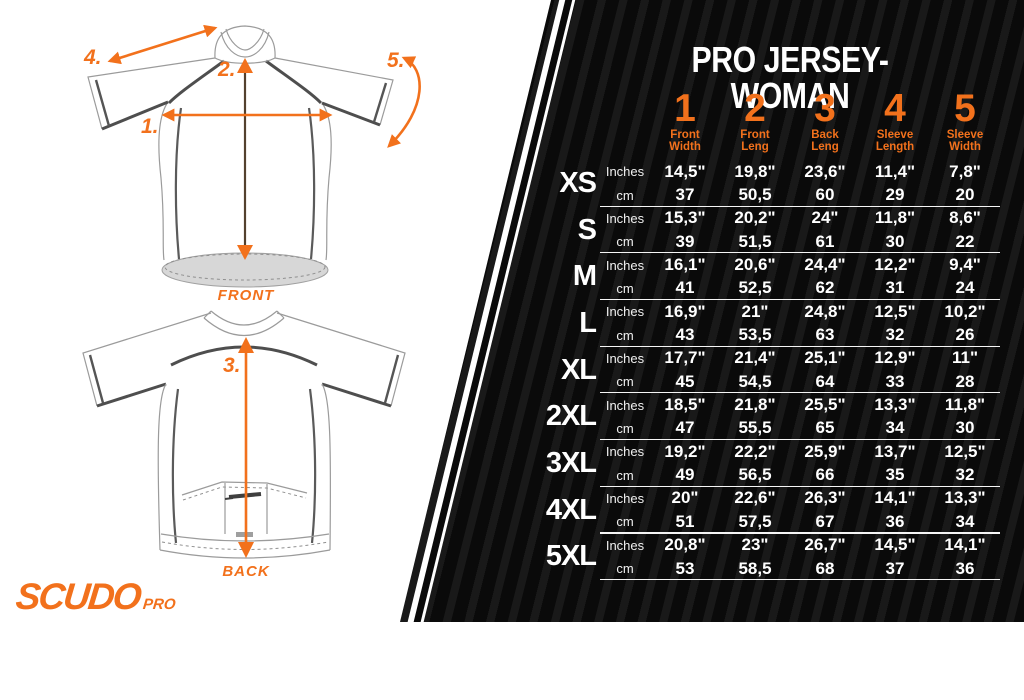 The width and height of the screenshot is (1024, 700). Describe the element at coordinates (685, 311) in the screenshot. I see `value-inches: 16,9"` at that location.